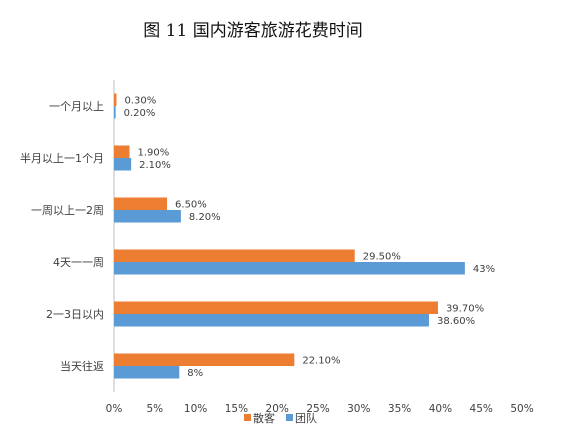 The width and height of the screenshot is (575, 445). Describe the element at coordinates (75, 314) in the screenshot. I see `category-label: 2一3日以内` at that location.